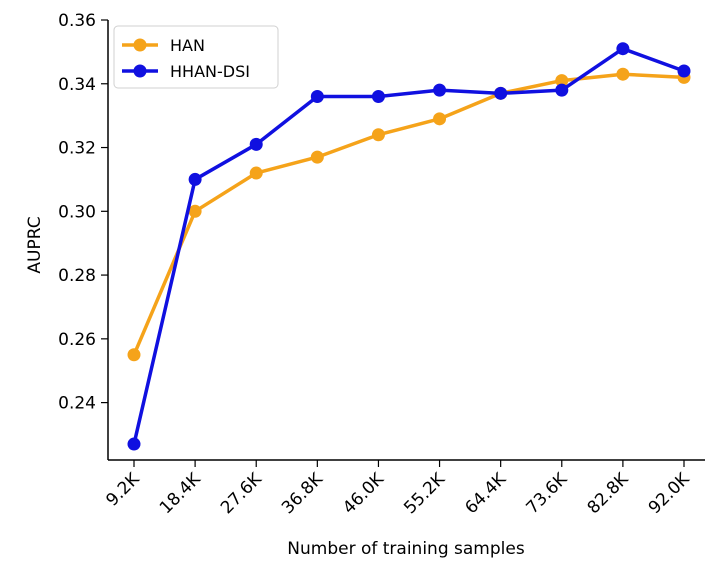 This screenshot has width=707, height=565. What do you see at coordinates (123, 490) in the screenshot?
I see `x-tick-label: 9.2K` at bounding box center [123, 490].